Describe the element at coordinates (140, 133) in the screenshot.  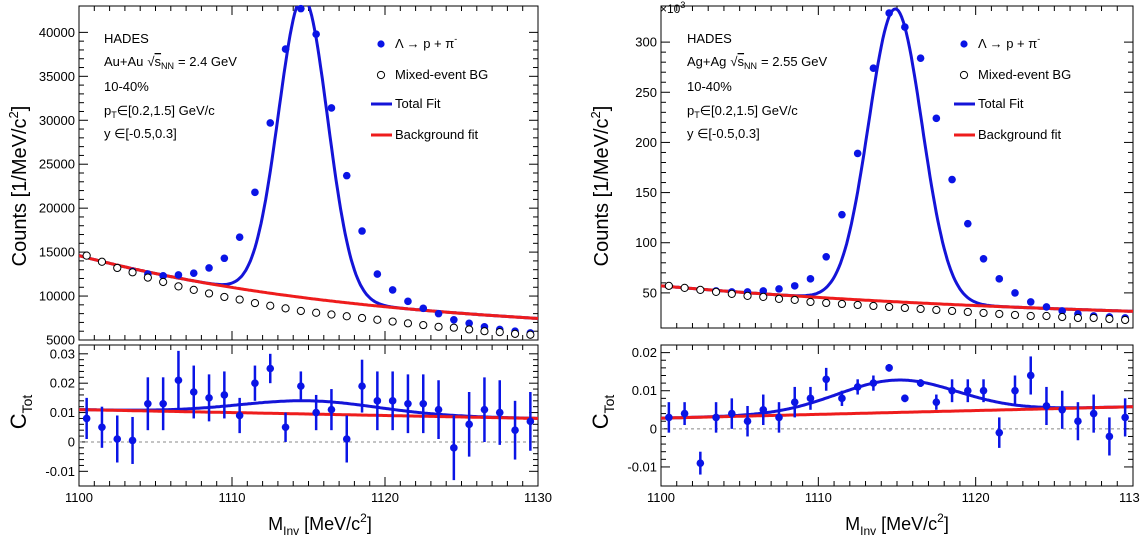
I see `left-y-label: y ∈[-0.5,0.3]` at that location.